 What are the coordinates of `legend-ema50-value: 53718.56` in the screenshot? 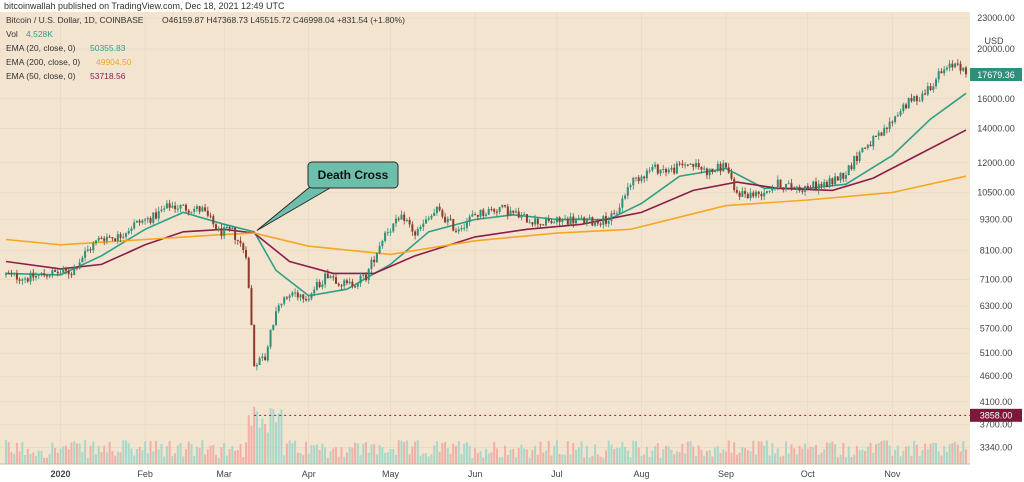 It's located at (108, 76).